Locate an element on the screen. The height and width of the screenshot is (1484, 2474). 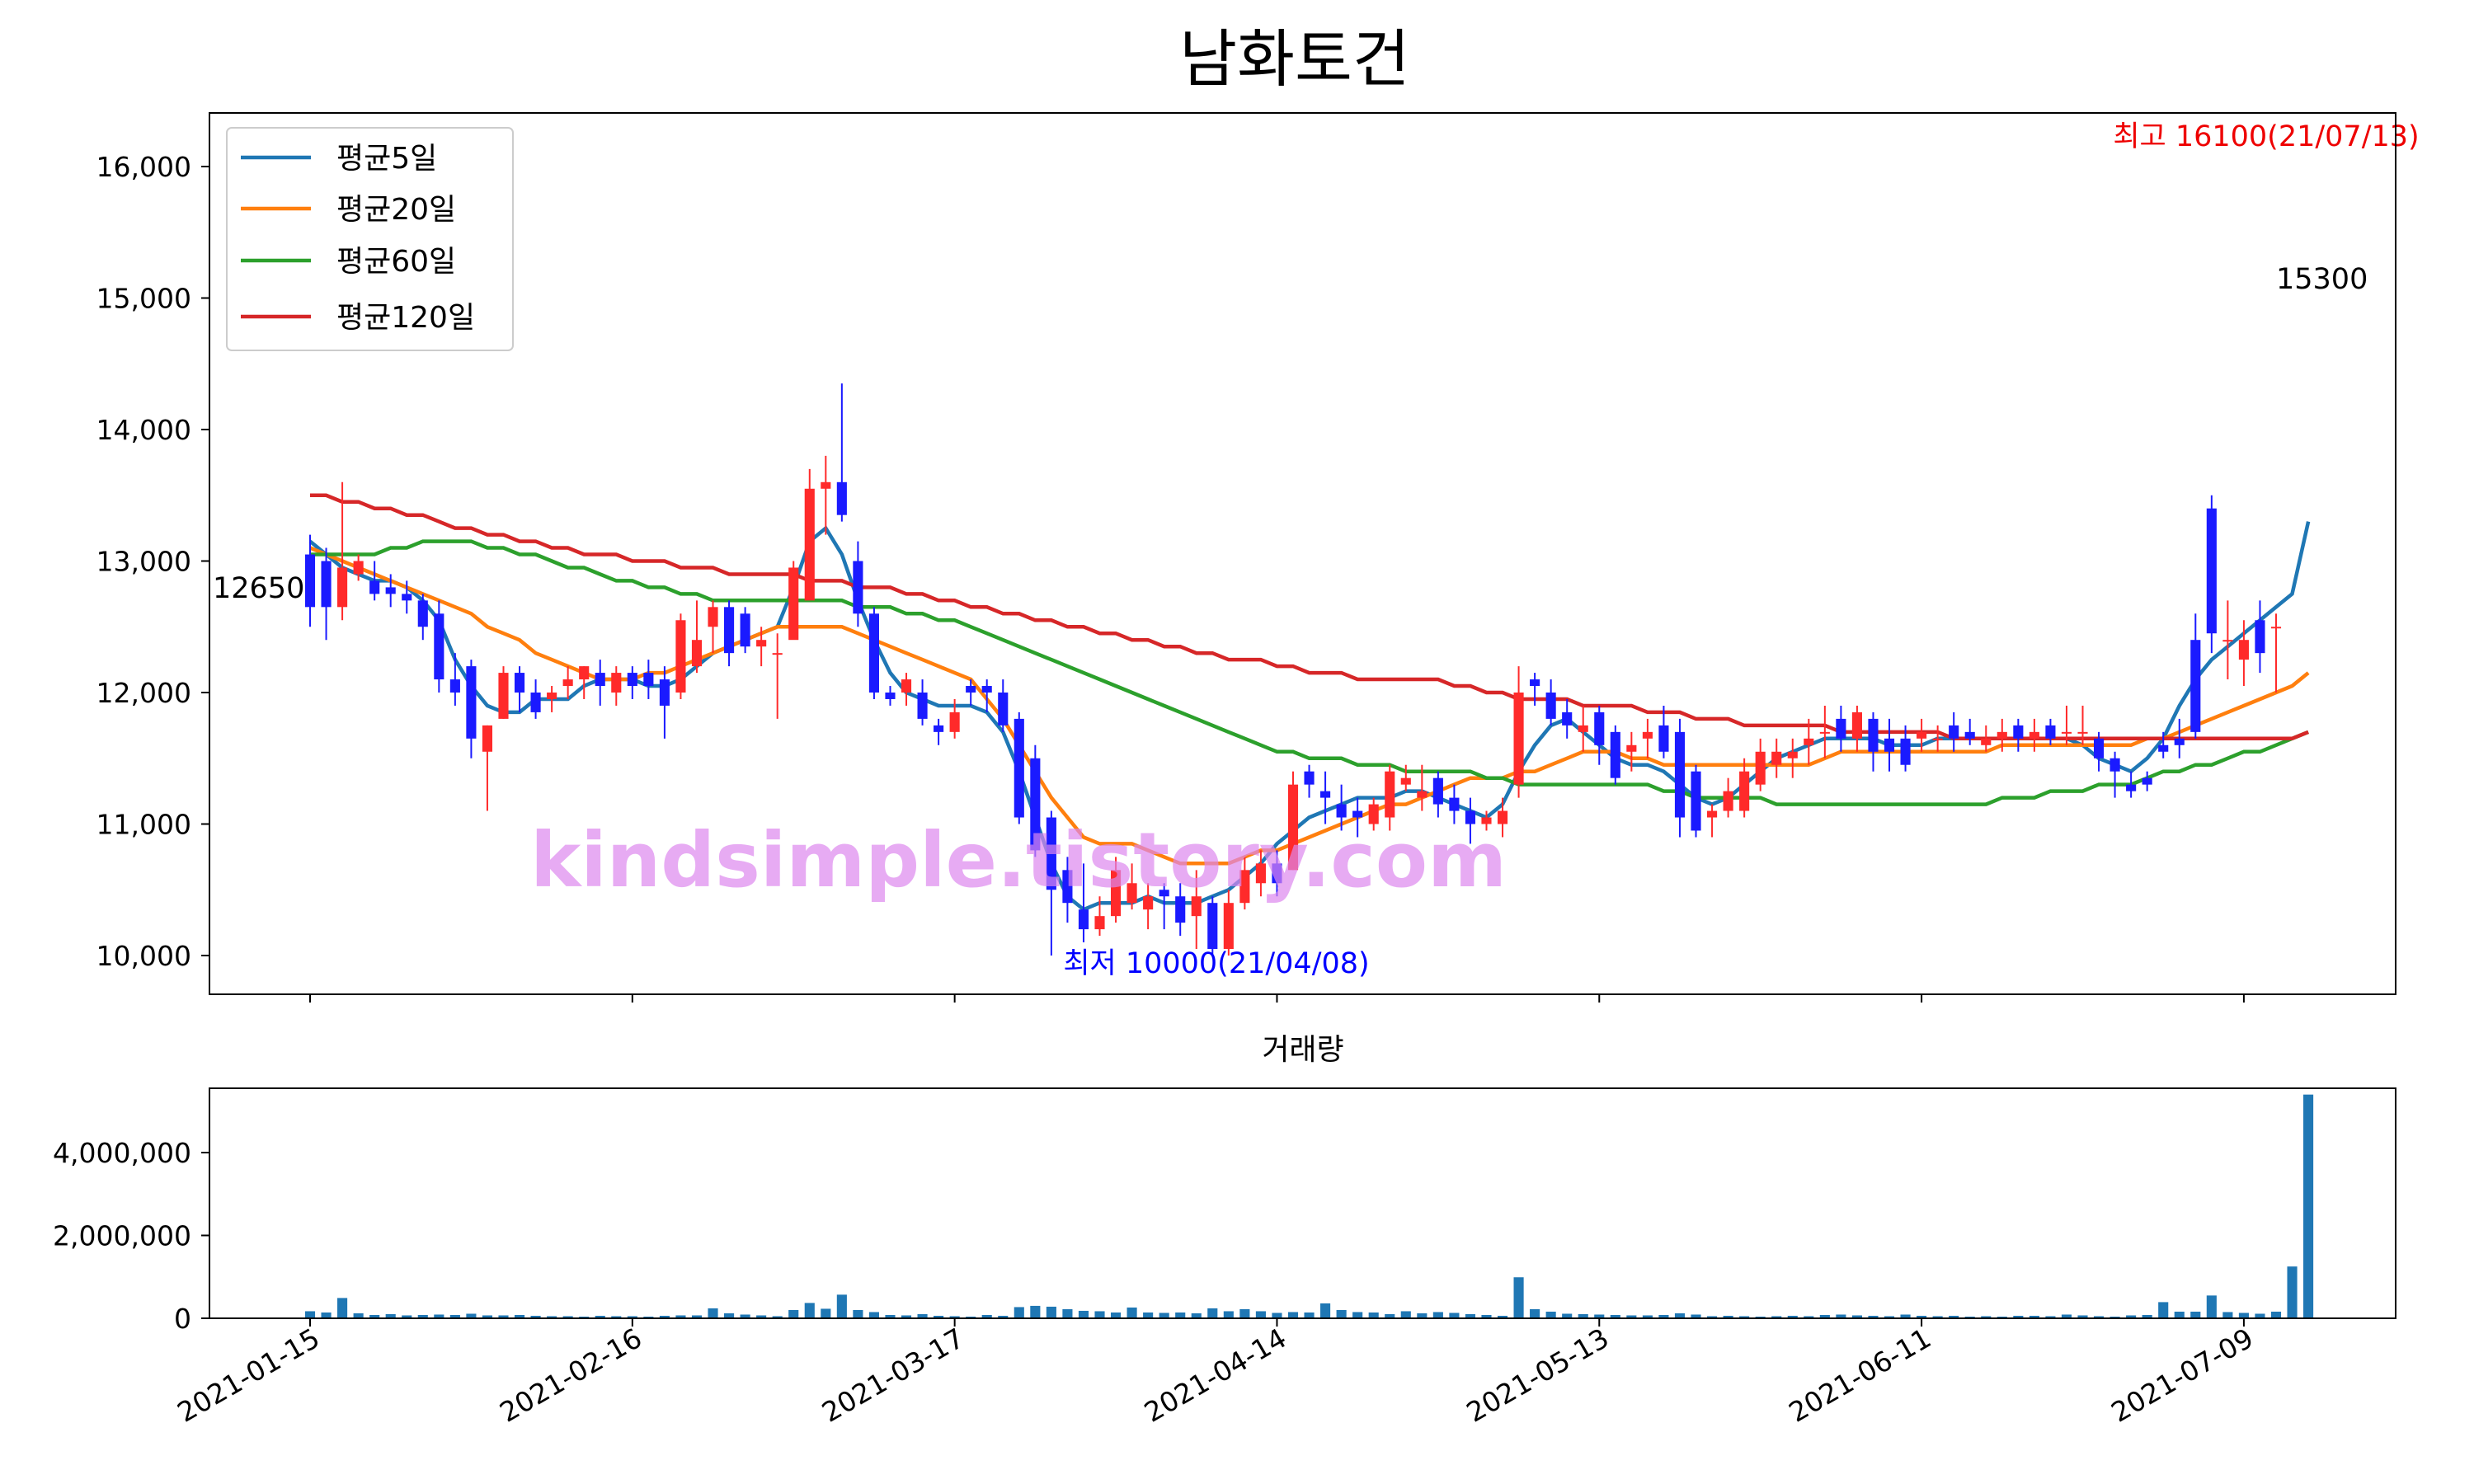
last-price-label: 15300 is located at coordinates (2322, 279).